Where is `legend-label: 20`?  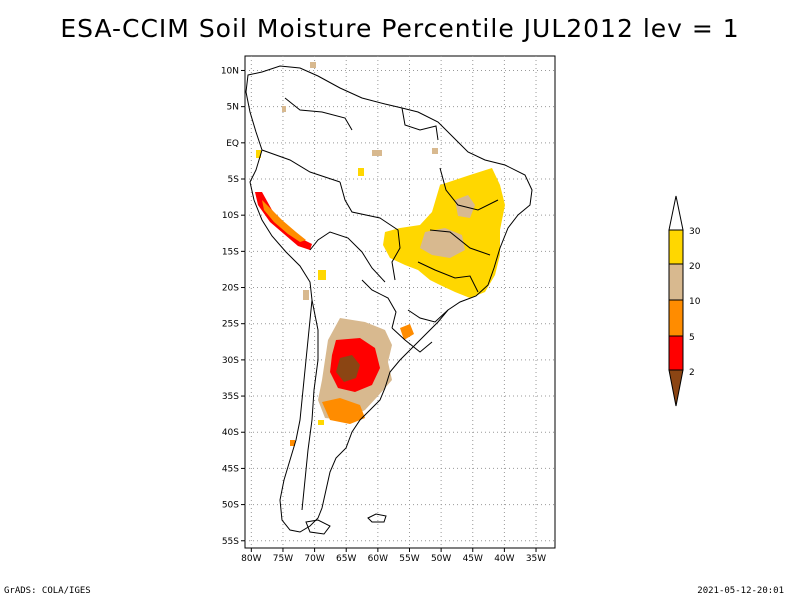 legend-label: 20 is located at coordinates (695, 267).